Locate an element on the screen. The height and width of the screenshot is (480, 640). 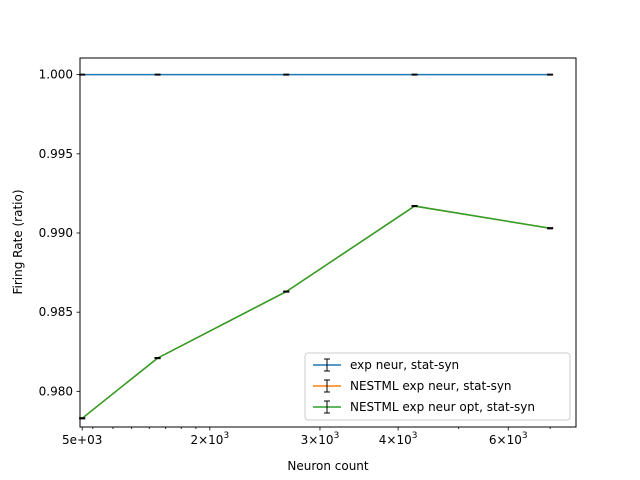
x-tick-label: 2×10³ is located at coordinates (209, 439).